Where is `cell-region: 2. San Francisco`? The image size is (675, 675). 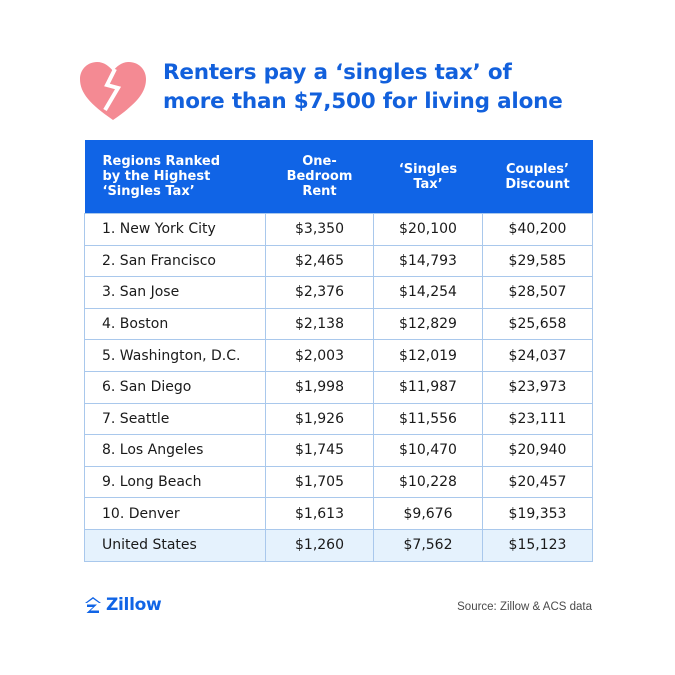
cell-region: 2. San Francisco is located at coordinates (175, 261).